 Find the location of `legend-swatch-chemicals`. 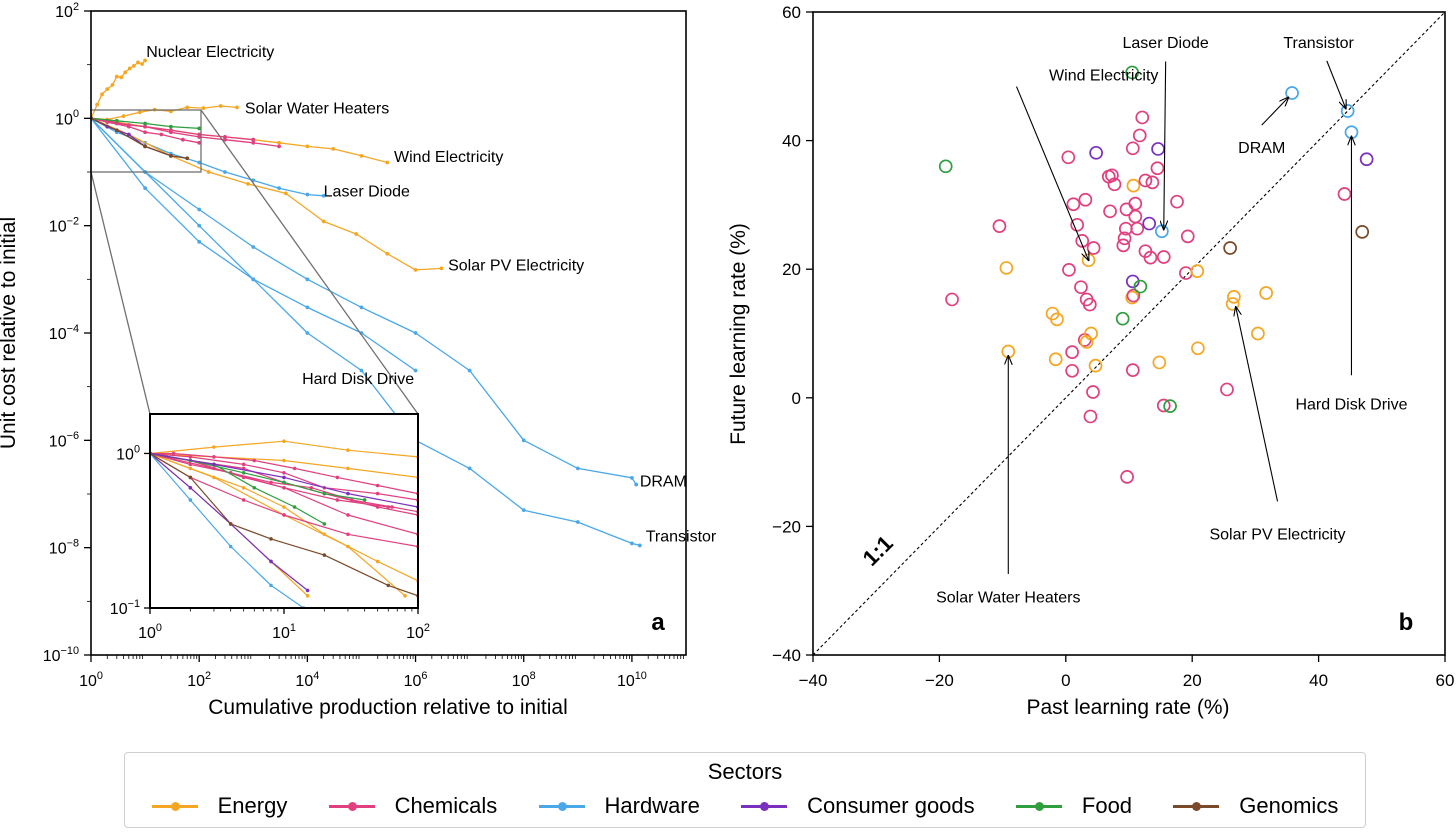

legend-swatch-chemicals is located at coordinates (351, 806).